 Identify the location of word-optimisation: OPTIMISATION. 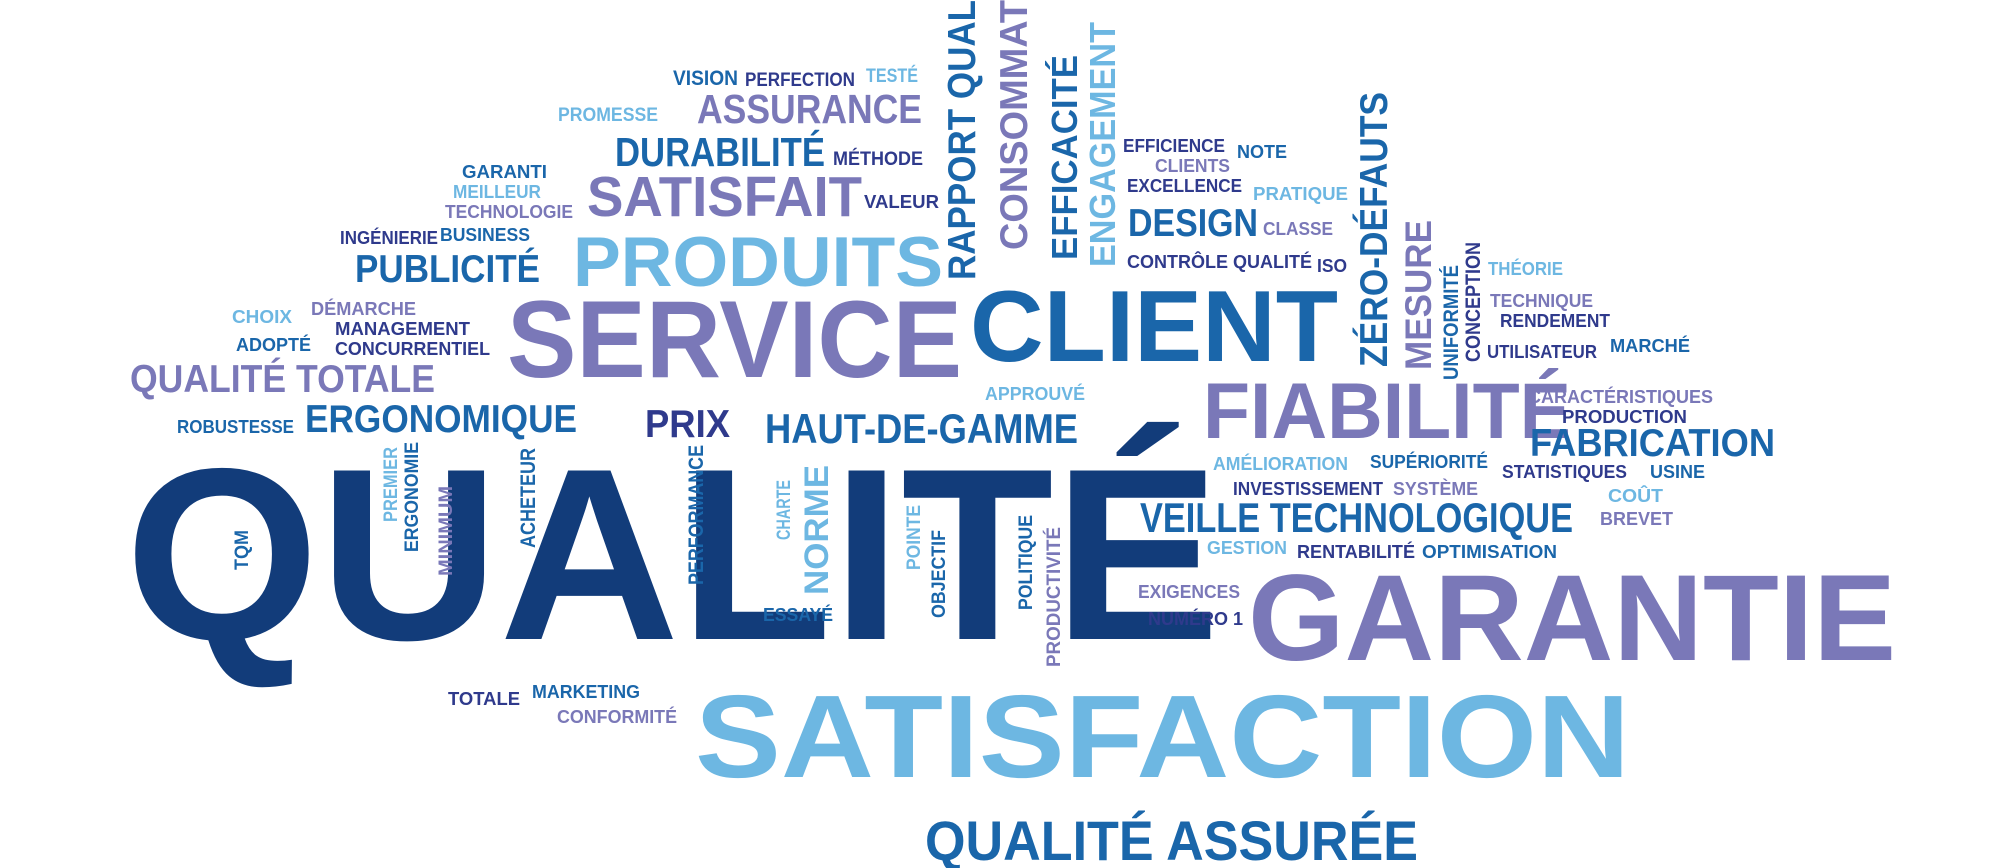
(1489, 551).